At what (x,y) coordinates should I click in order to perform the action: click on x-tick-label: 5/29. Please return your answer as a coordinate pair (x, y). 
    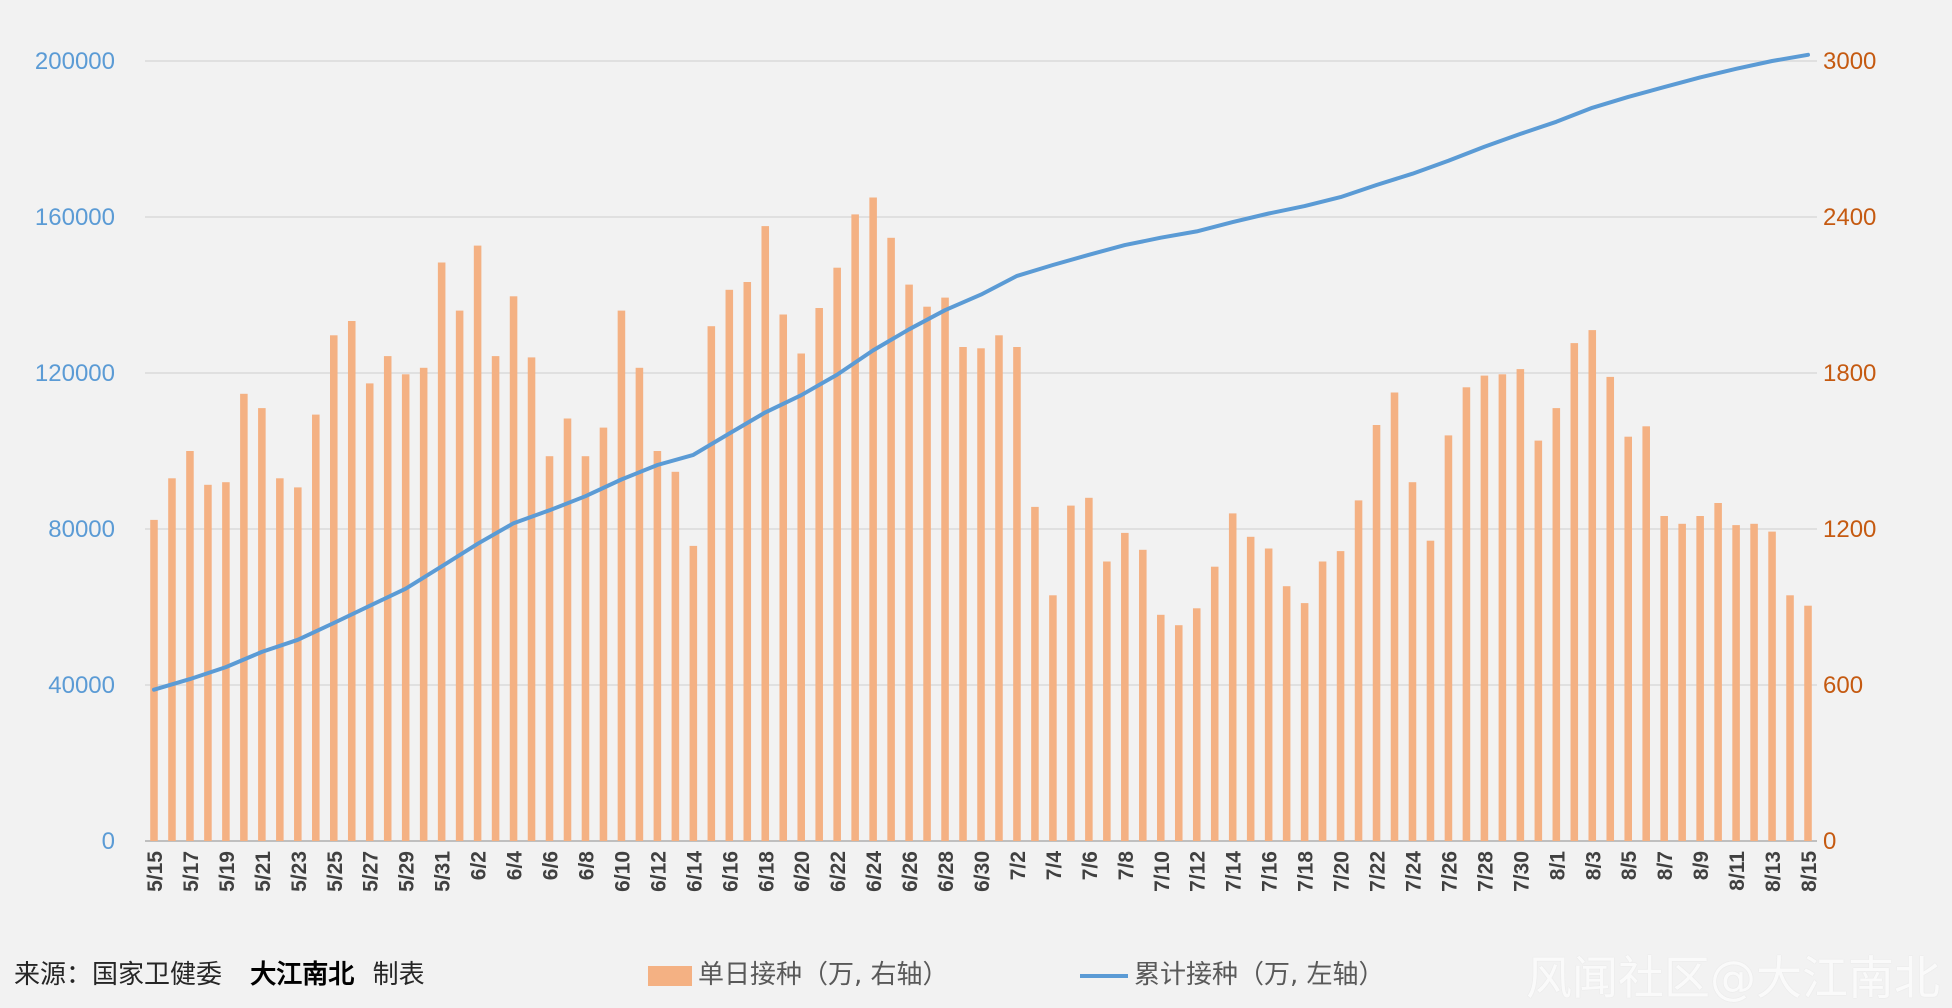
    Looking at the image, I should click on (407, 871).